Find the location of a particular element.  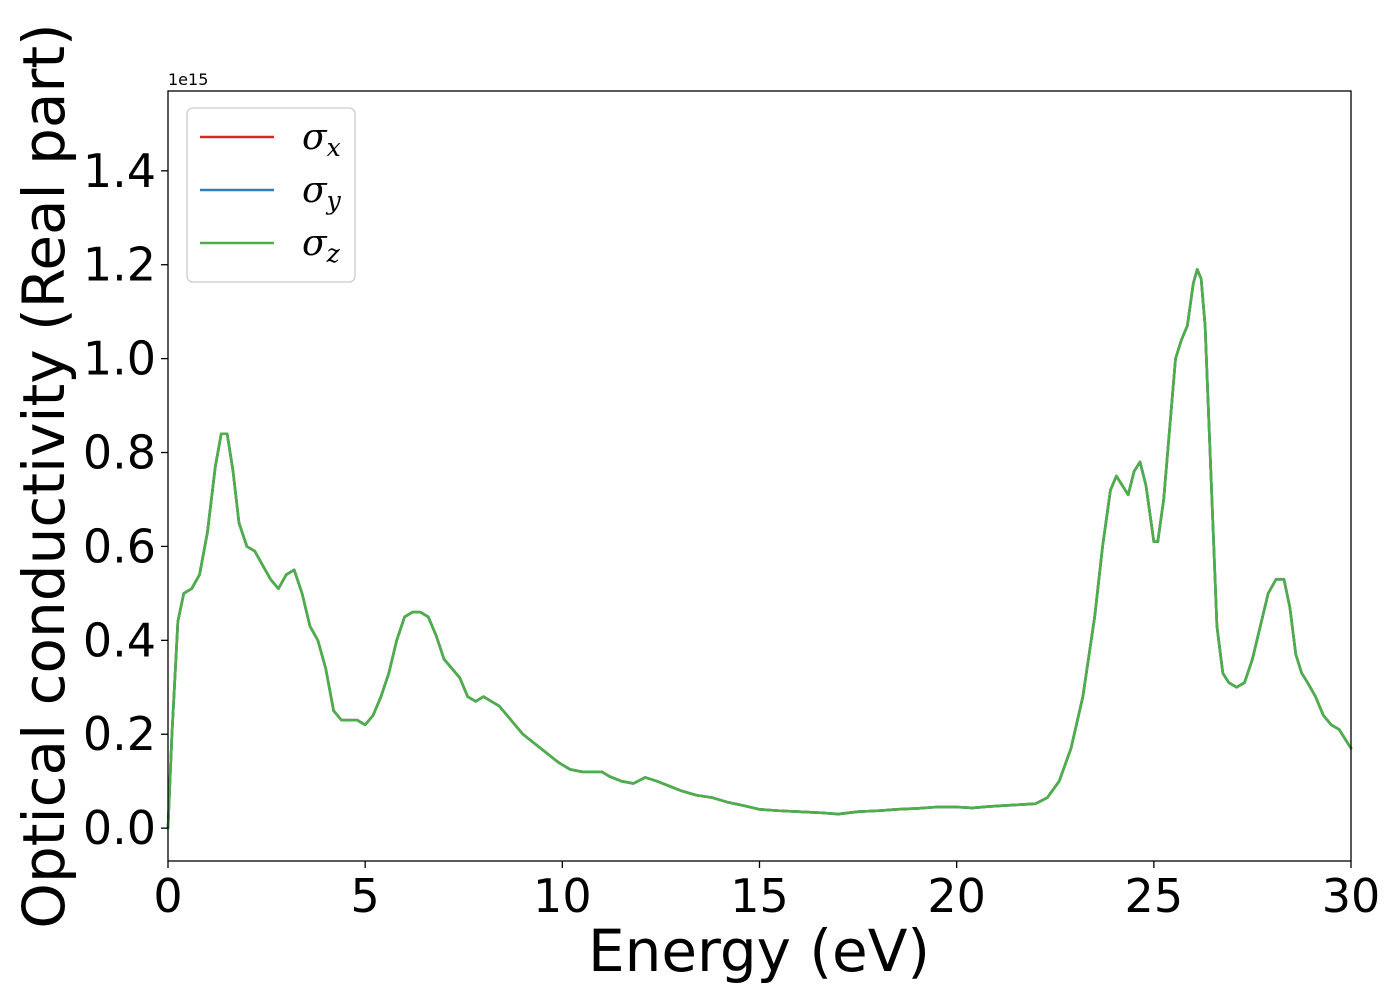

y-offset-label: 1e15 is located at coordinates (188, 79).